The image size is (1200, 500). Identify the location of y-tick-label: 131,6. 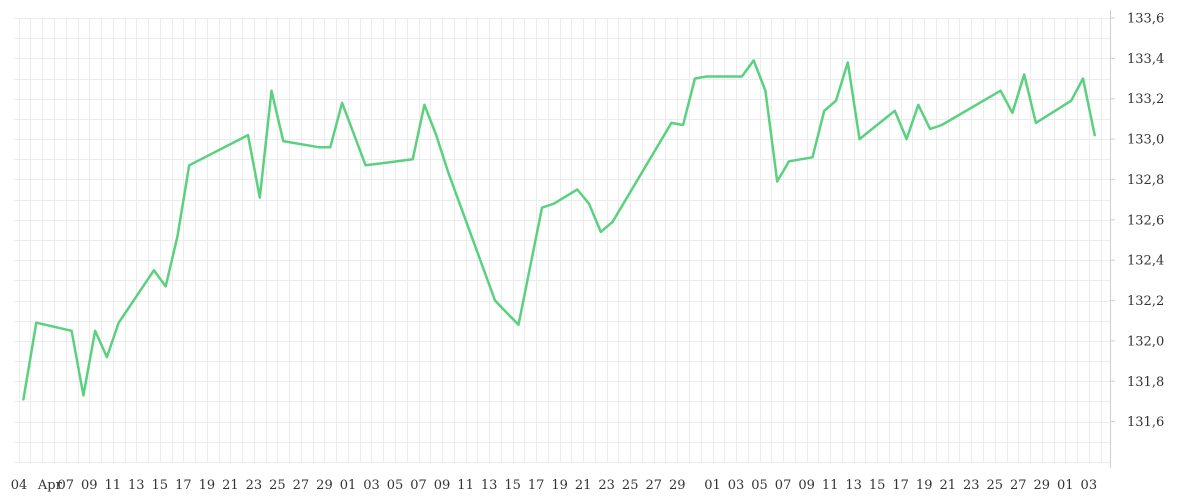
(1145, 422).